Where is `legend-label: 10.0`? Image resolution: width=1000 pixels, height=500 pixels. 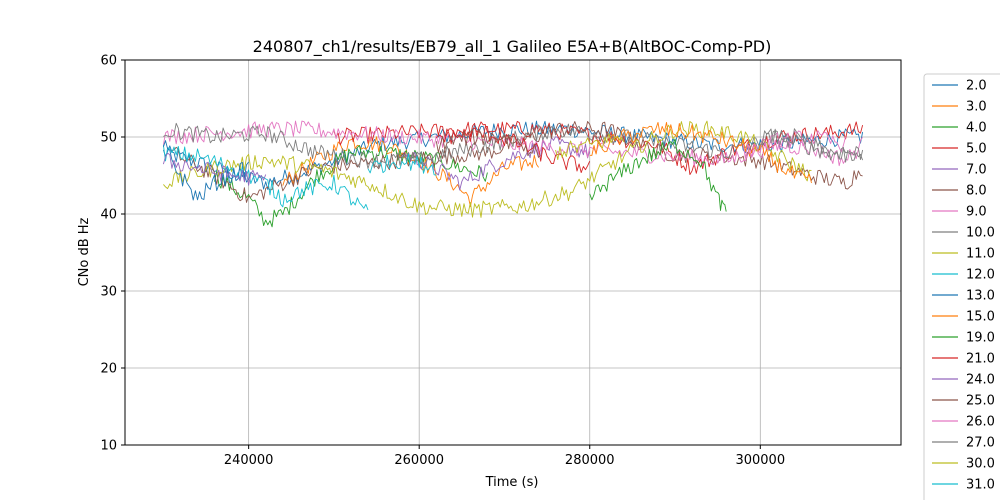 legend-label: 10.0 is located at coordinates (980, 233).